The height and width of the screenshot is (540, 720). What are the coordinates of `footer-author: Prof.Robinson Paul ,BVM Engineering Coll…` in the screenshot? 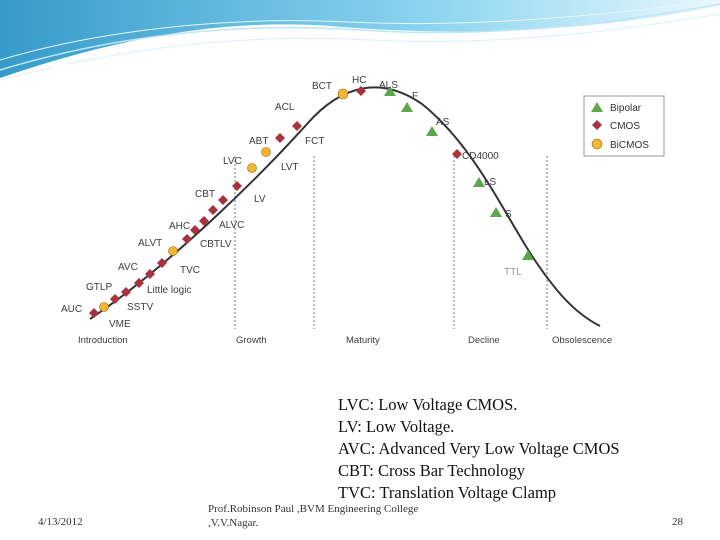 It's located at (338, 516).